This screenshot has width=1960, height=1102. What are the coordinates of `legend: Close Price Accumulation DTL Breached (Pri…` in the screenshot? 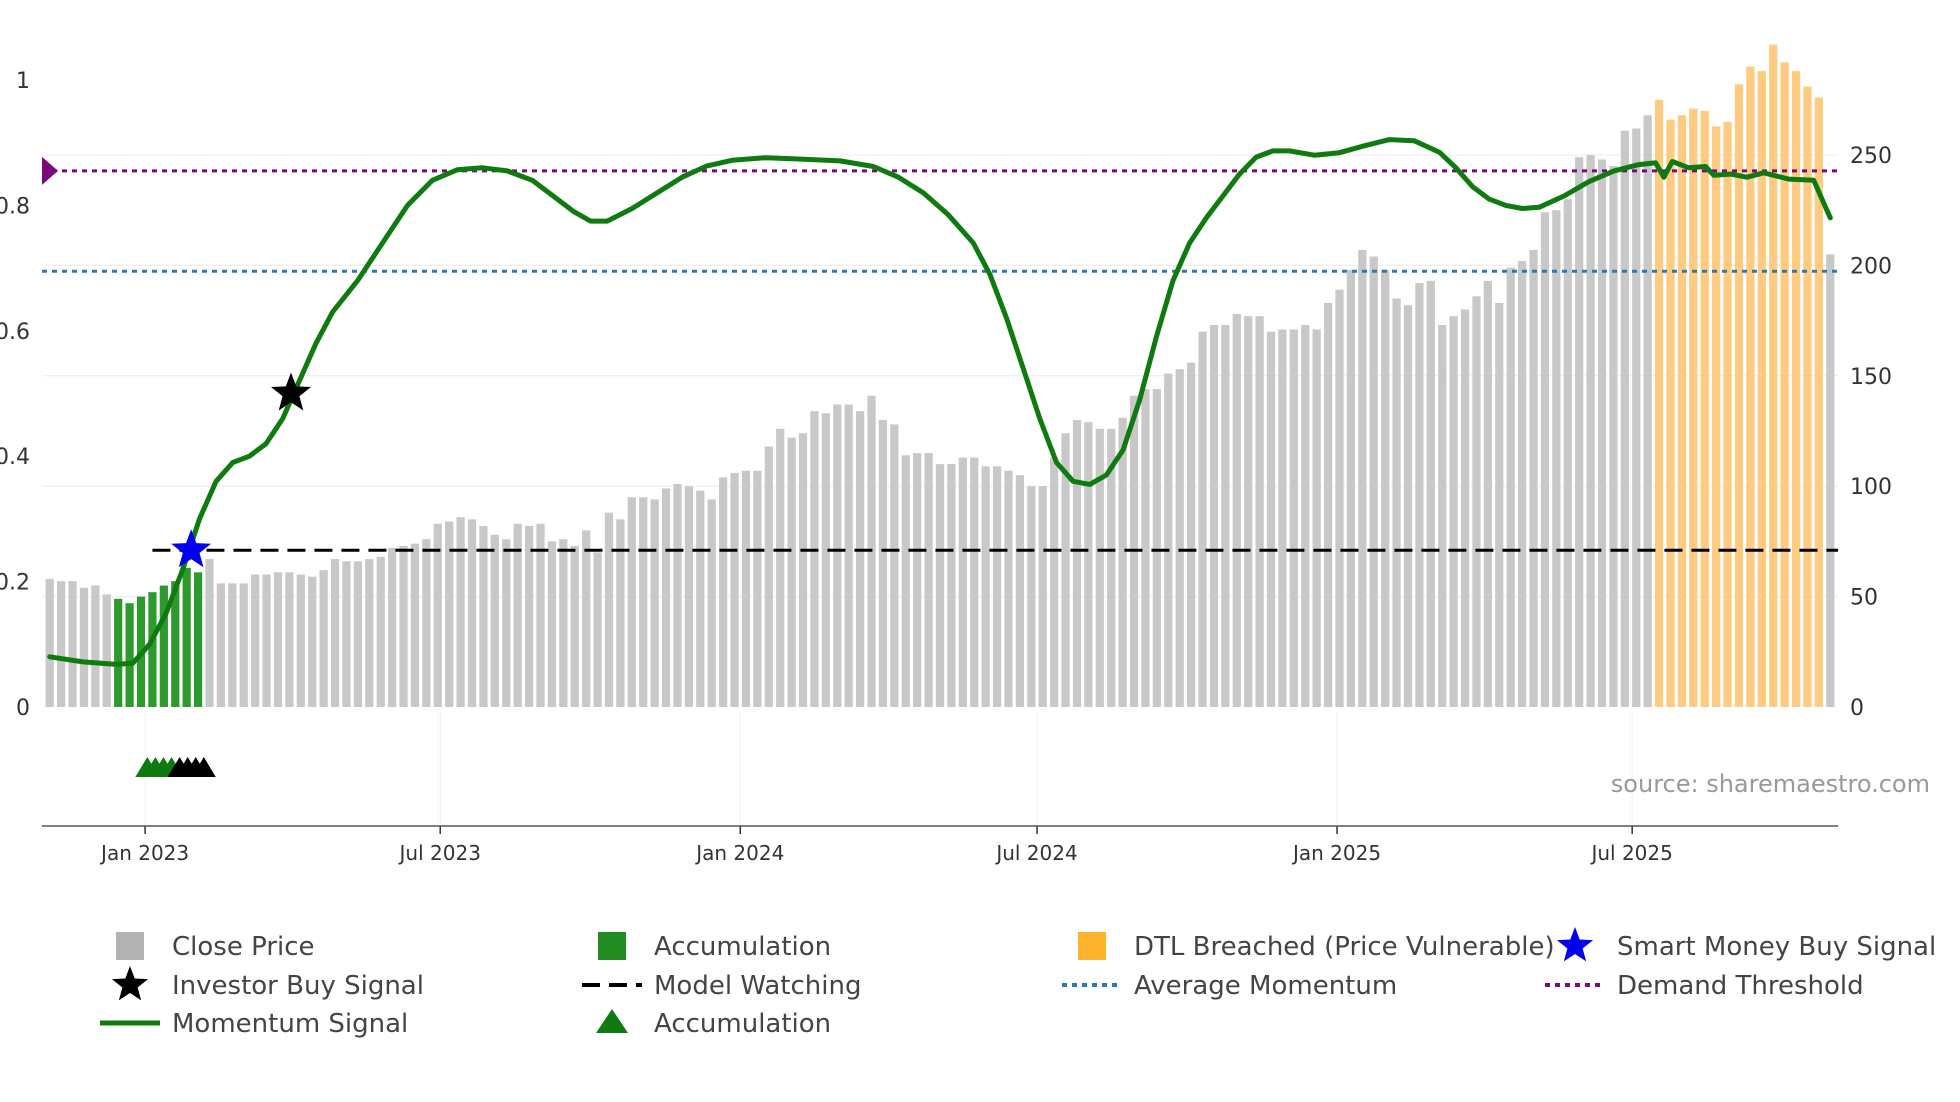 It's located at (1018, 983).